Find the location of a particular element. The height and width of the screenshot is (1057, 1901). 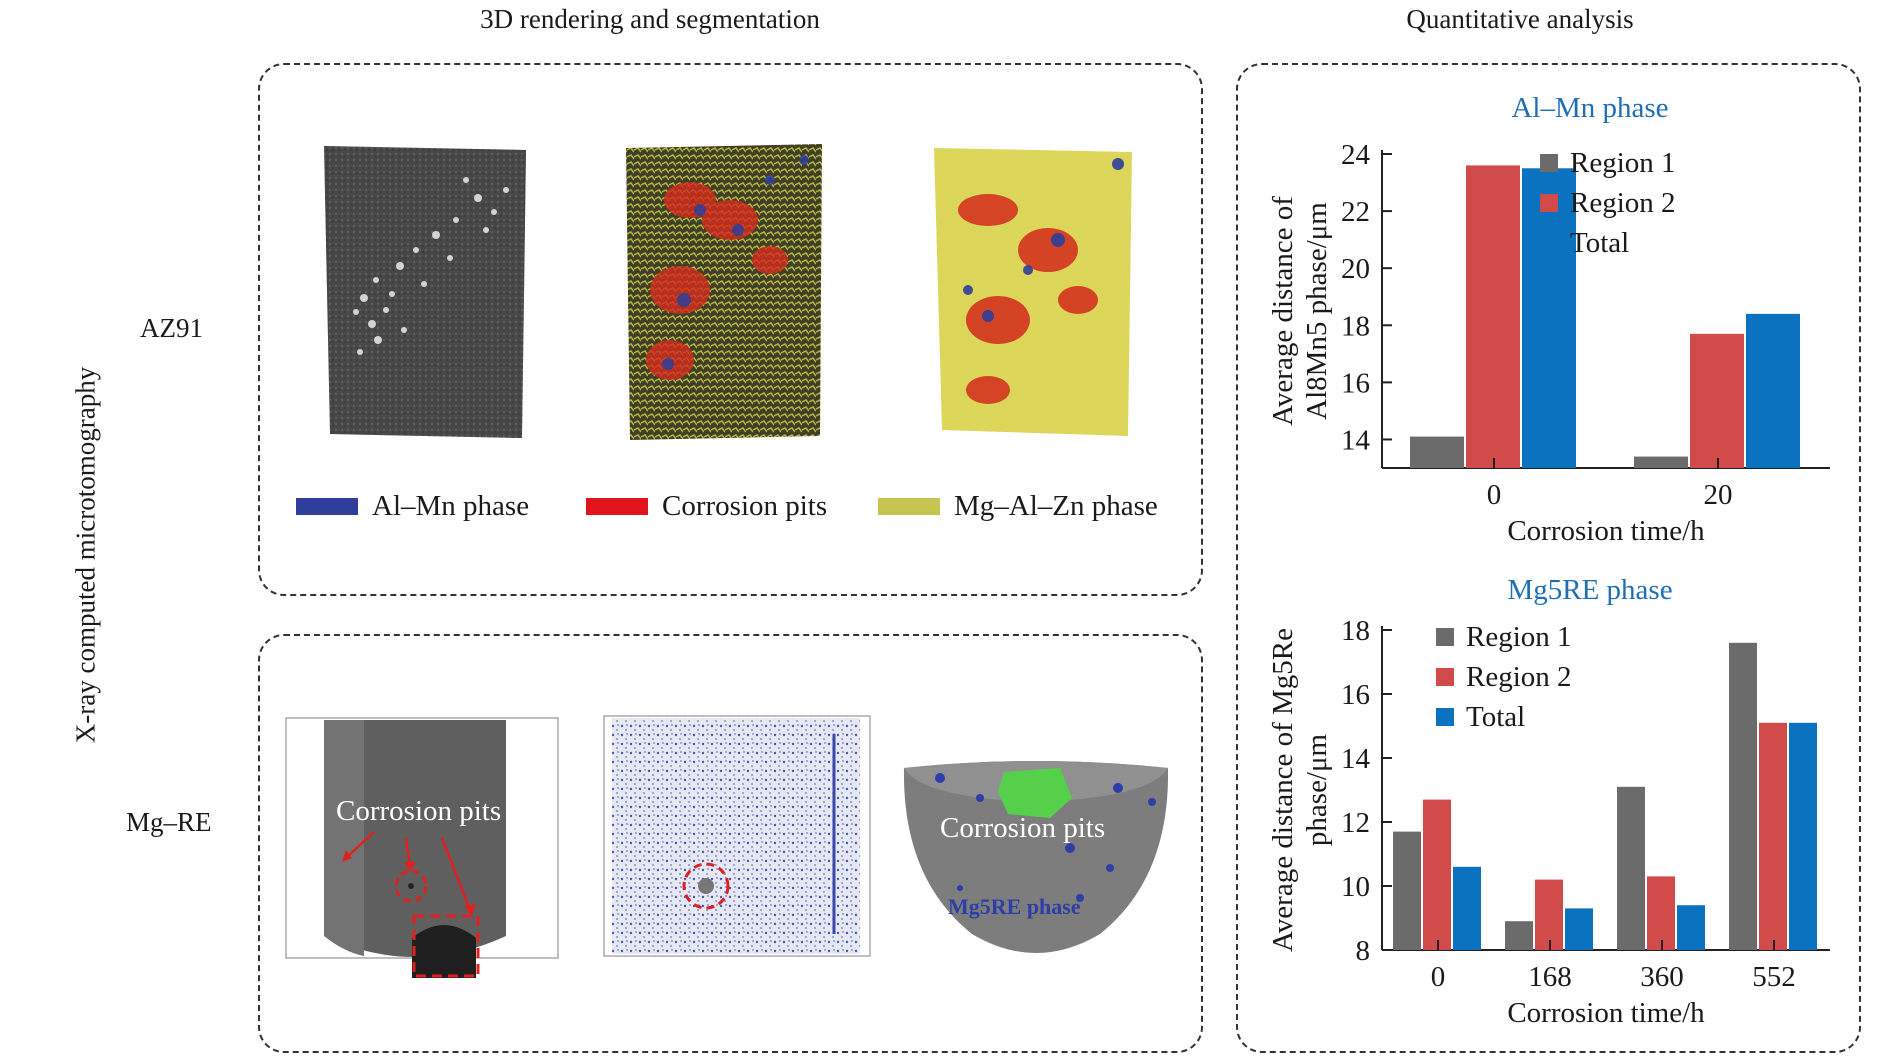

y-axis-label-line2: Al8Mn5 phase/μm is located at coordinates (1317, 311).